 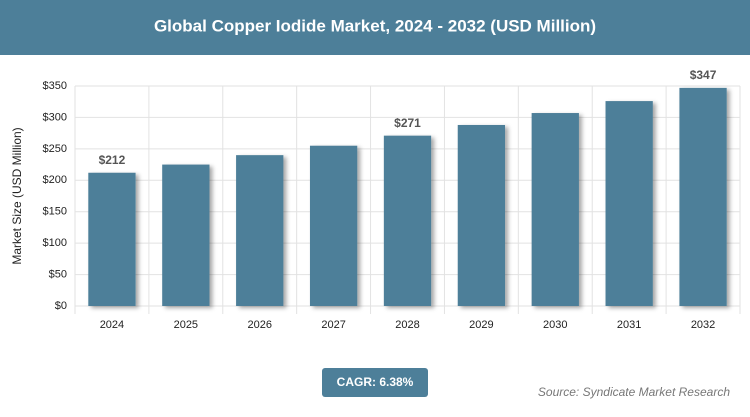 What do you see at coordinates (55, 117) in the screenshot?
I see `y-tick-label: $300` at bounding box center [55, 117].